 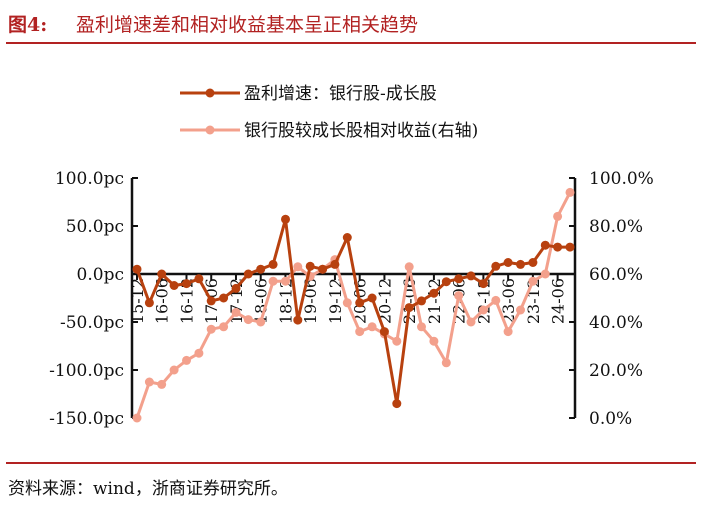 What do you see at coordinates (616, 323) in the screenshot?
I see `right-tick-label: 40.0%` at bounding box center [616, 323].